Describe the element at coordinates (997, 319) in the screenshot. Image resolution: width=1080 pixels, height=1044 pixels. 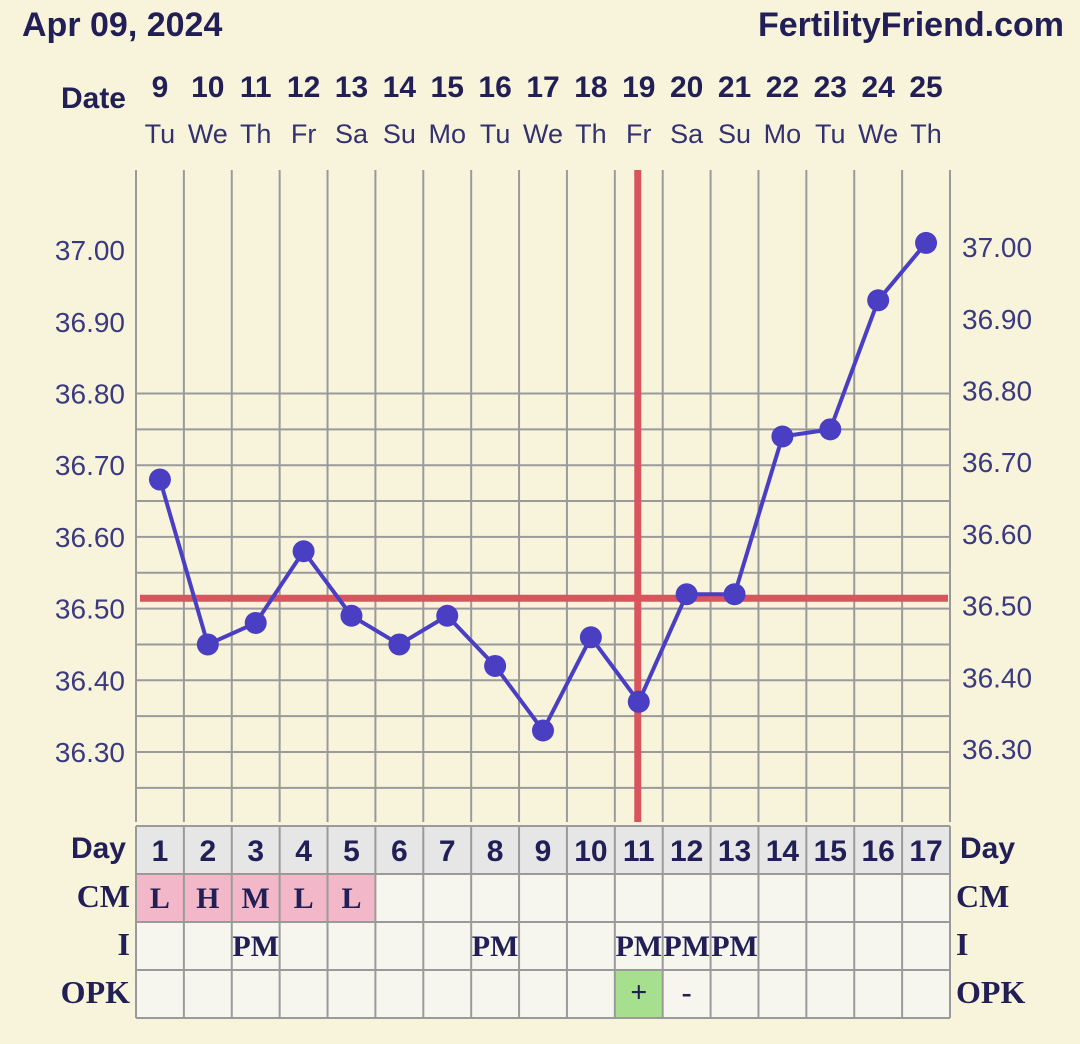
I see `y-tick-label-right: 36.90` at that location.